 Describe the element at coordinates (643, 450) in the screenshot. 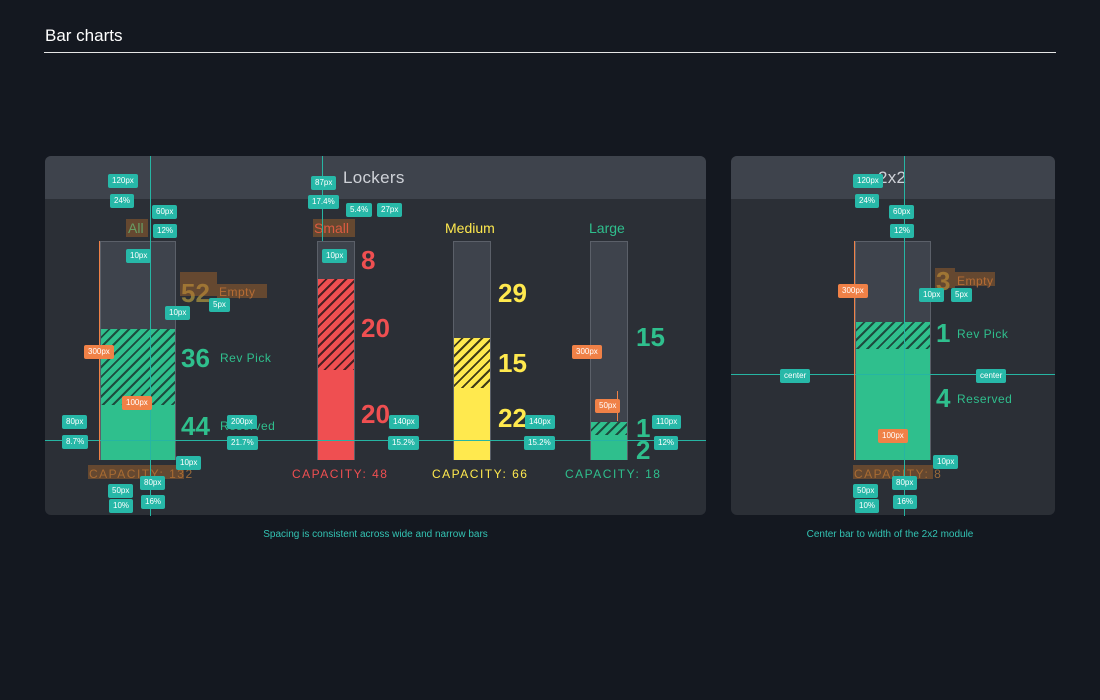

I see `large-value-reserved: 2` at that location.